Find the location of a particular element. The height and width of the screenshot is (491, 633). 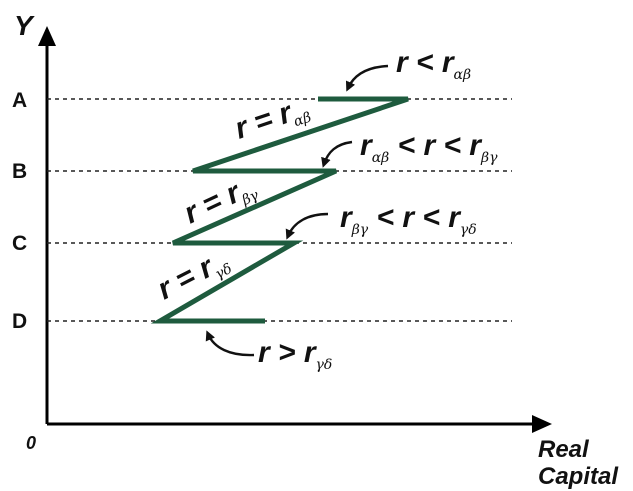

level-label-a: A is located at coordinates (19, 100).